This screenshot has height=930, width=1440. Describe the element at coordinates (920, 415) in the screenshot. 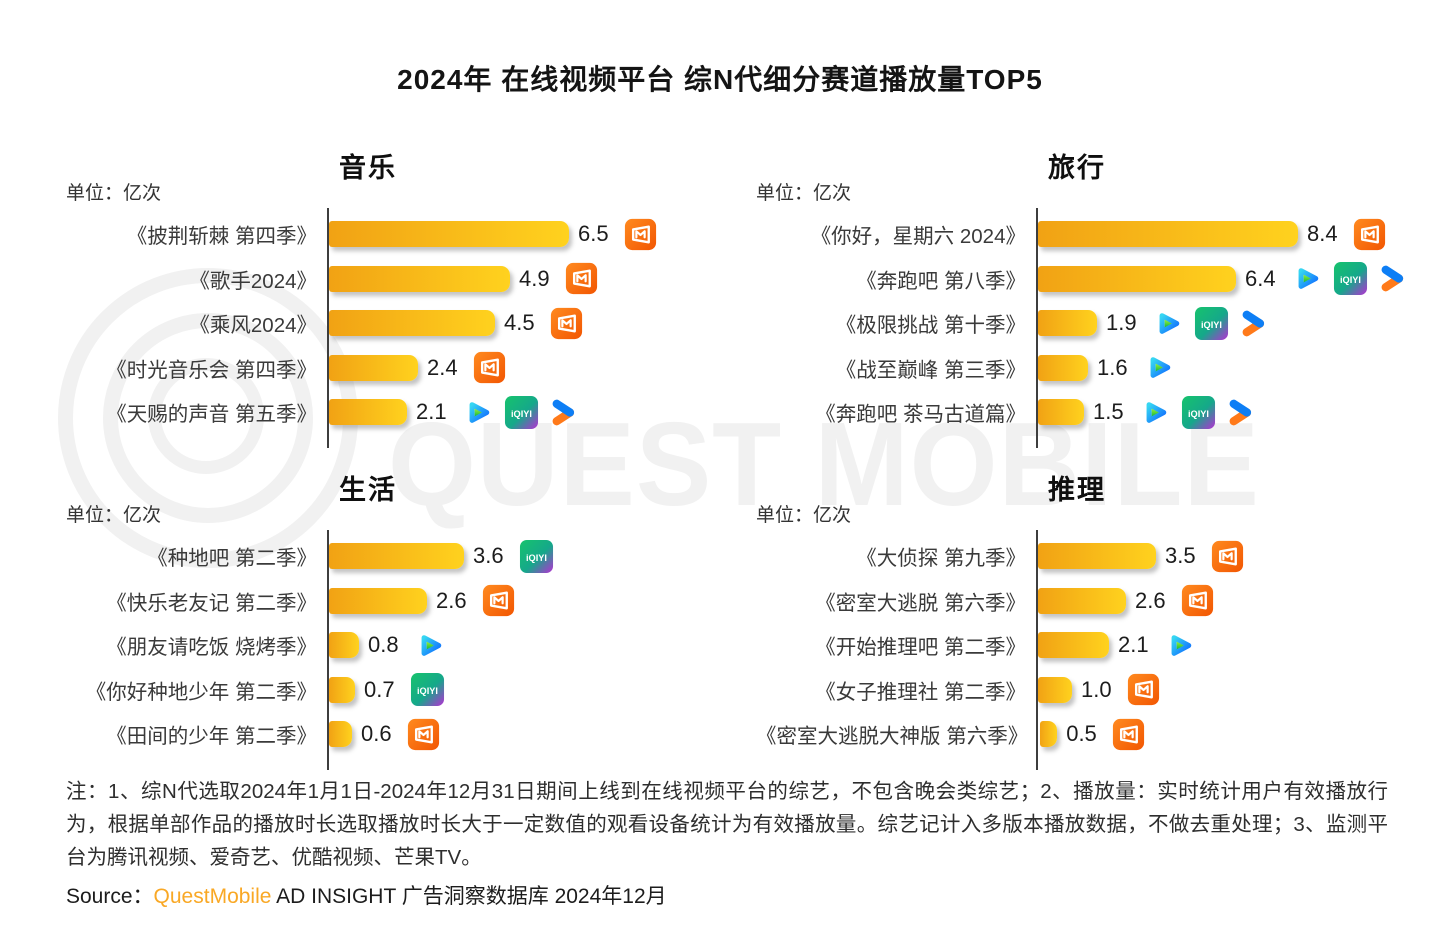

I see `program-label: 《奔跑吧 茶马古道篇》` at that location.